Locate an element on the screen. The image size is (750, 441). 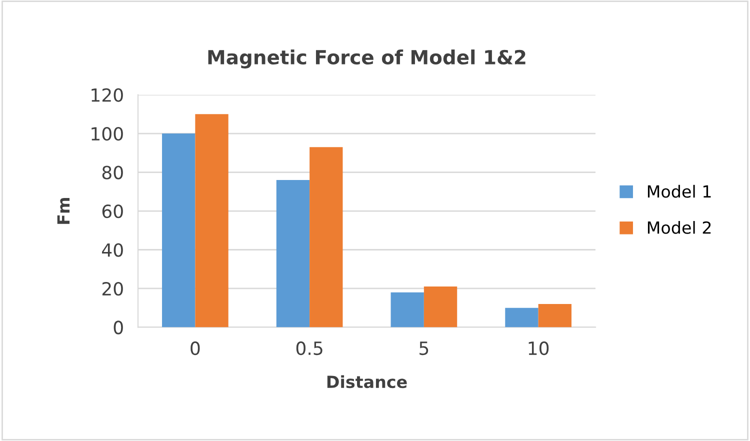
chart-title: Magnetic Force of Model 1&2 is located at coordinates (367, 58).